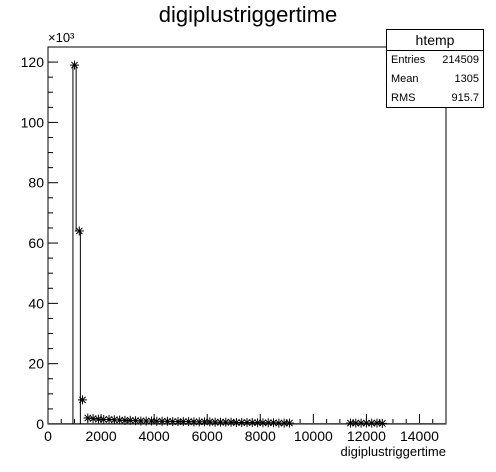 This screenshot has width=496, height=472. What do you see at coordinates (33, 122) in the screenshot?
I see `y-tick-label: 100` at bounding box center [33, 122].